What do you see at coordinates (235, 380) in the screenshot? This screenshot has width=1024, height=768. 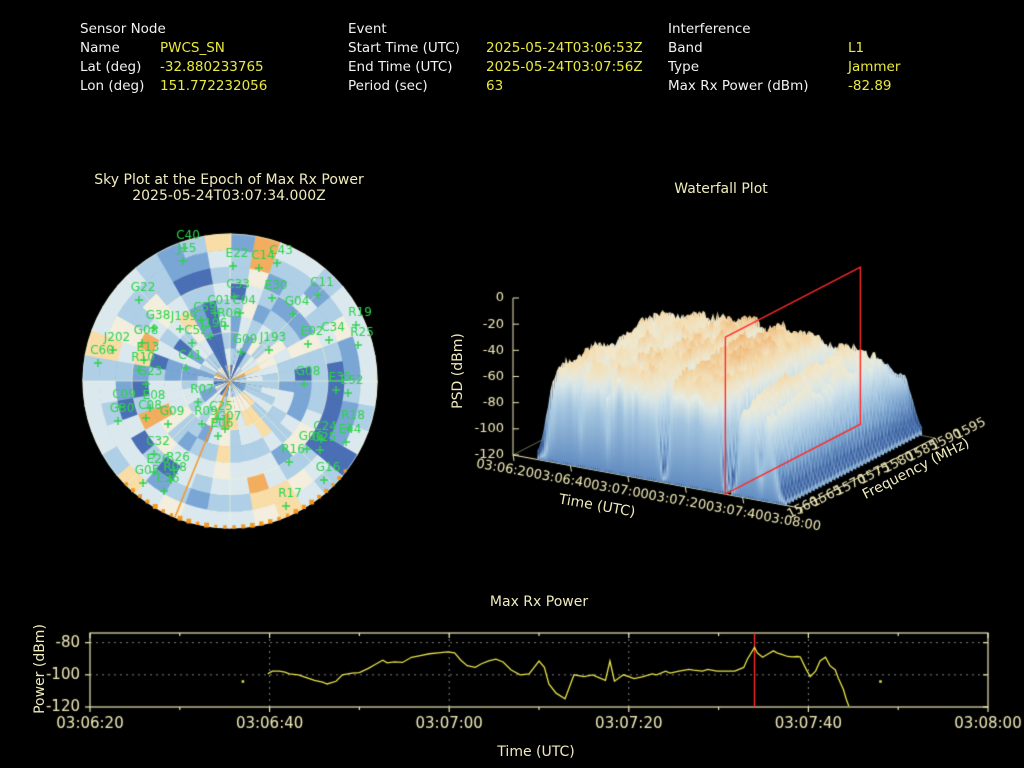 I see `sky-plot-canvas` at bounding box center [235, 380].